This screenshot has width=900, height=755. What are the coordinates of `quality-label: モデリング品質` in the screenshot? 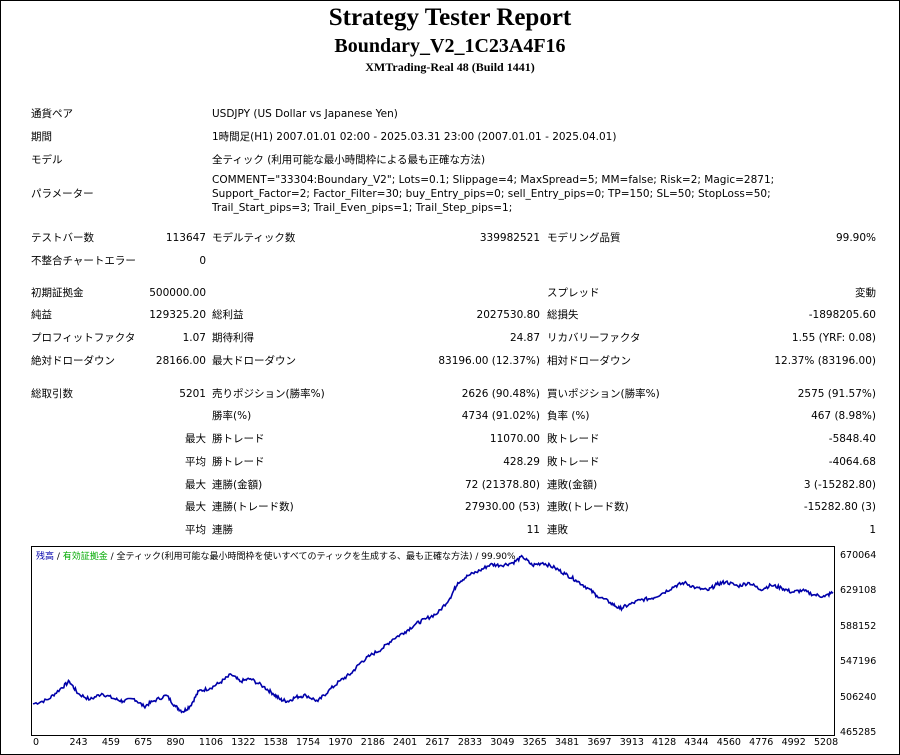 It's located at (584, 238).